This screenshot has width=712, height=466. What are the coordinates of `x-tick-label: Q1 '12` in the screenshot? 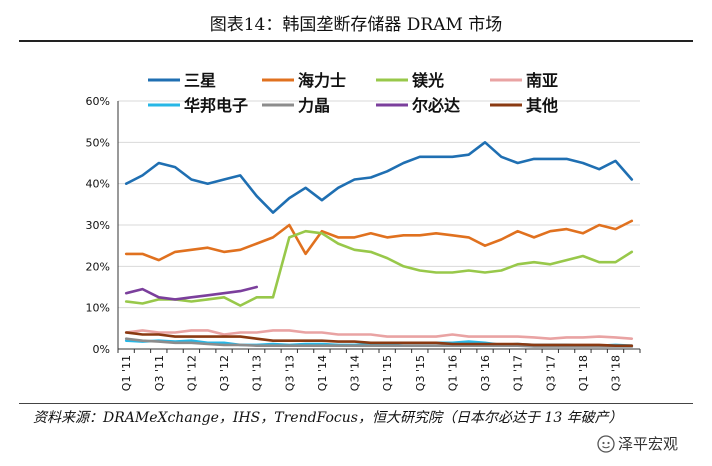 It's located at (191, 373).